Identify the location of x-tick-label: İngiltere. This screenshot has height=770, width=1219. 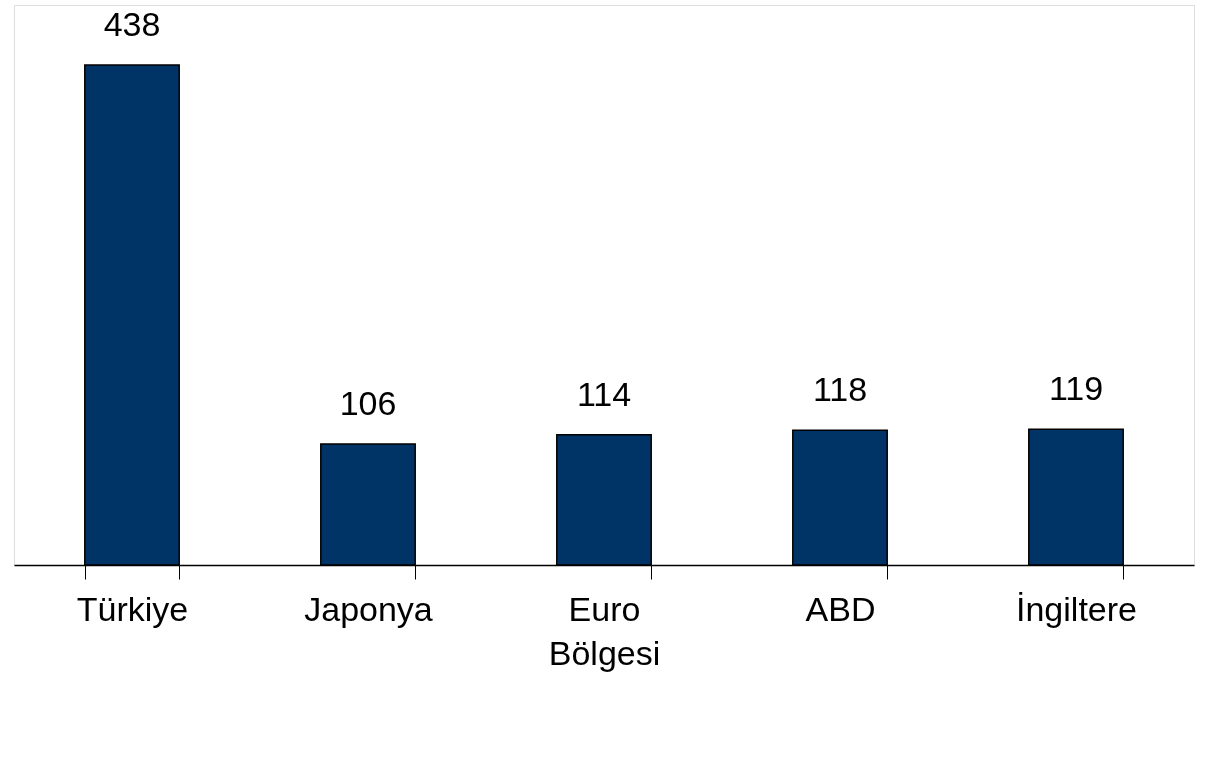
(1076, 608).